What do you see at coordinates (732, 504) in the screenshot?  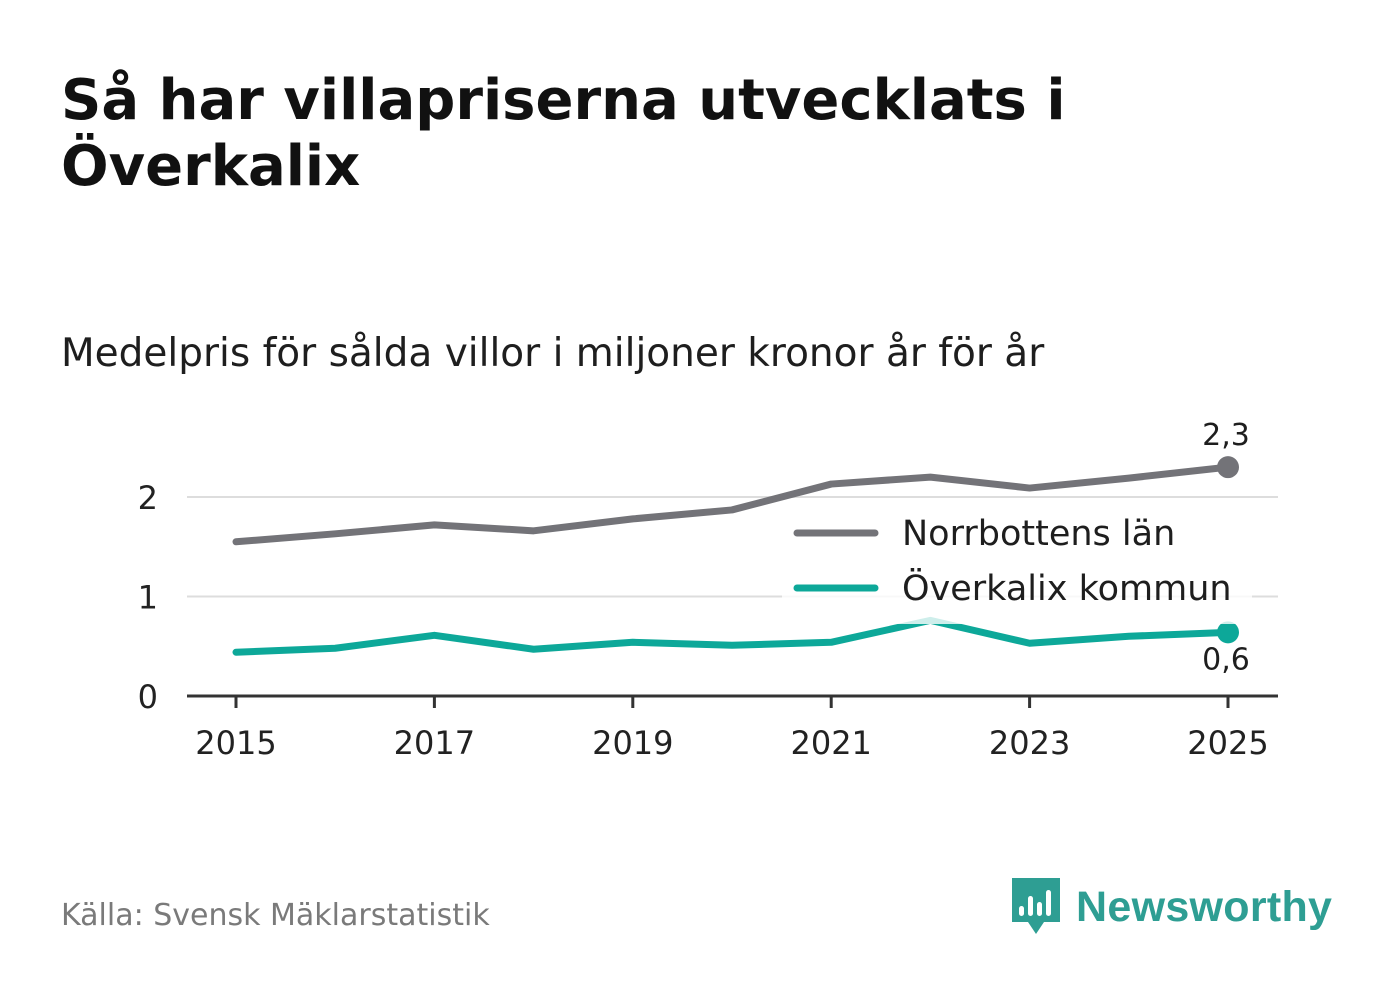 I see `series-line-norrbotten` at bounding box center [732, 504].